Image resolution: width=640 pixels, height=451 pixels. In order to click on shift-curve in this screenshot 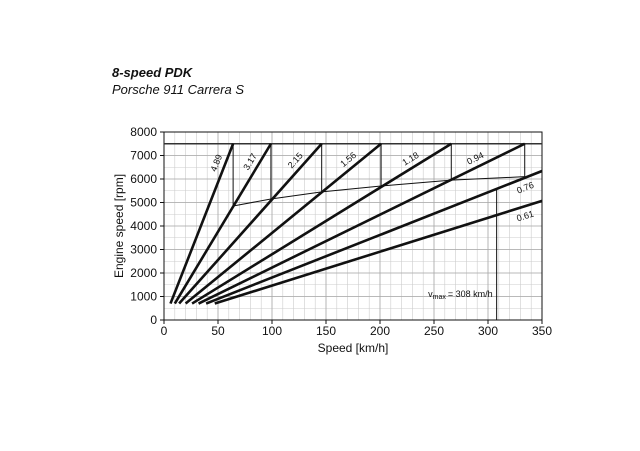, I will do `click(379, 191)`.